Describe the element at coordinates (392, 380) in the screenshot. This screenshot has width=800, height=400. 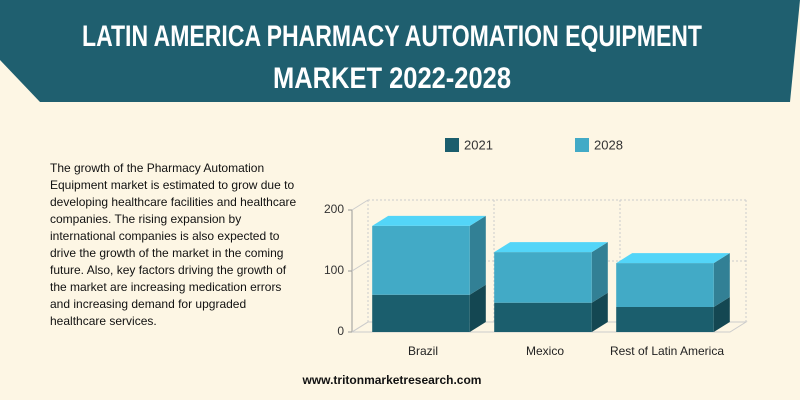
I see `footer-url: www.tritonmarketresearch.com` at that location.